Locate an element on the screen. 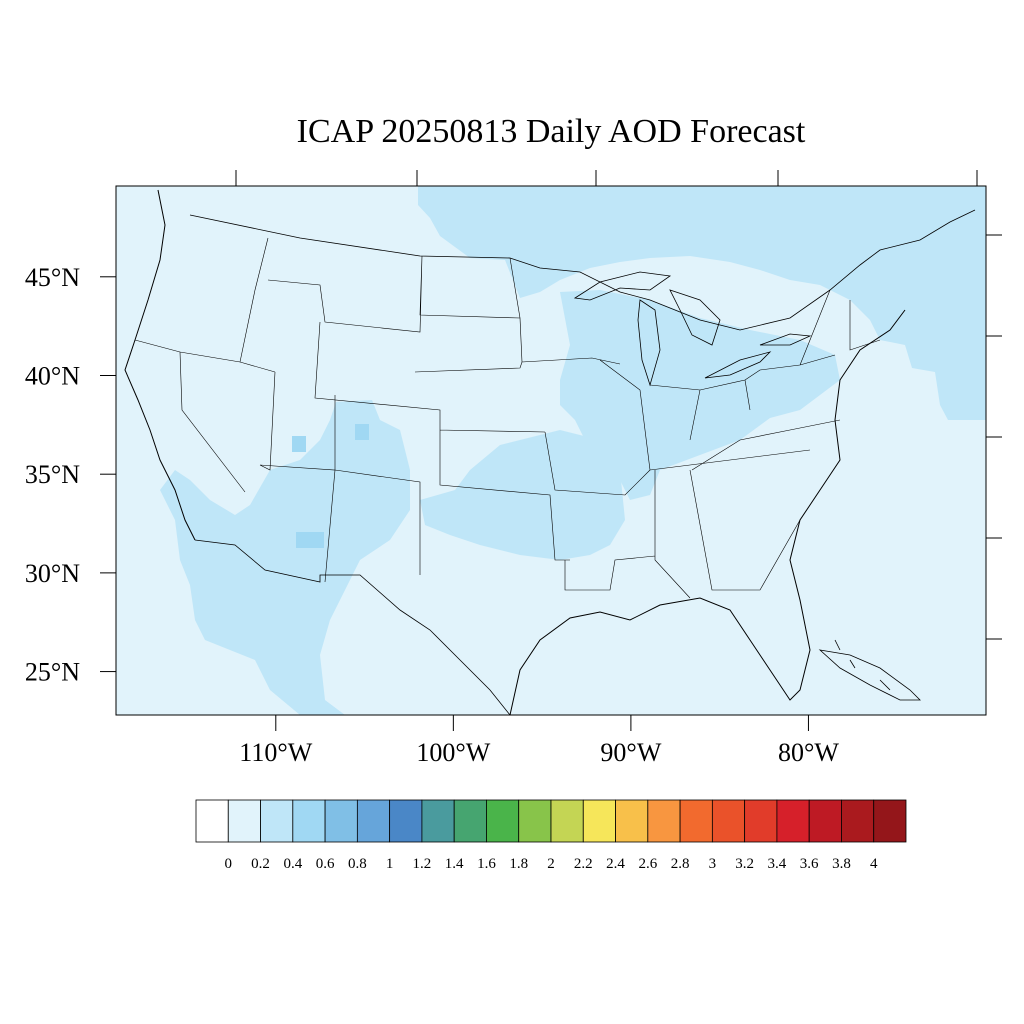  lon-tick-label: 90°W is located at coordinates (630, 752).